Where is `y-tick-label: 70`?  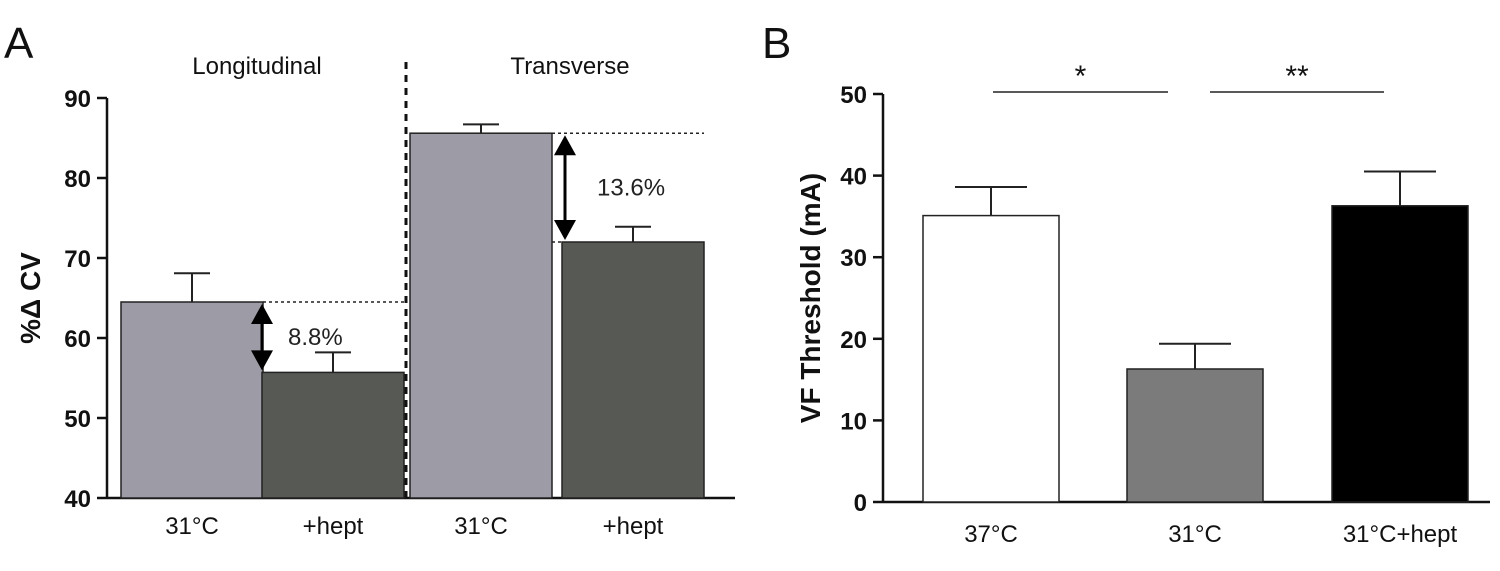 y-tick-label: 70 is located at coordinates (77, 259).